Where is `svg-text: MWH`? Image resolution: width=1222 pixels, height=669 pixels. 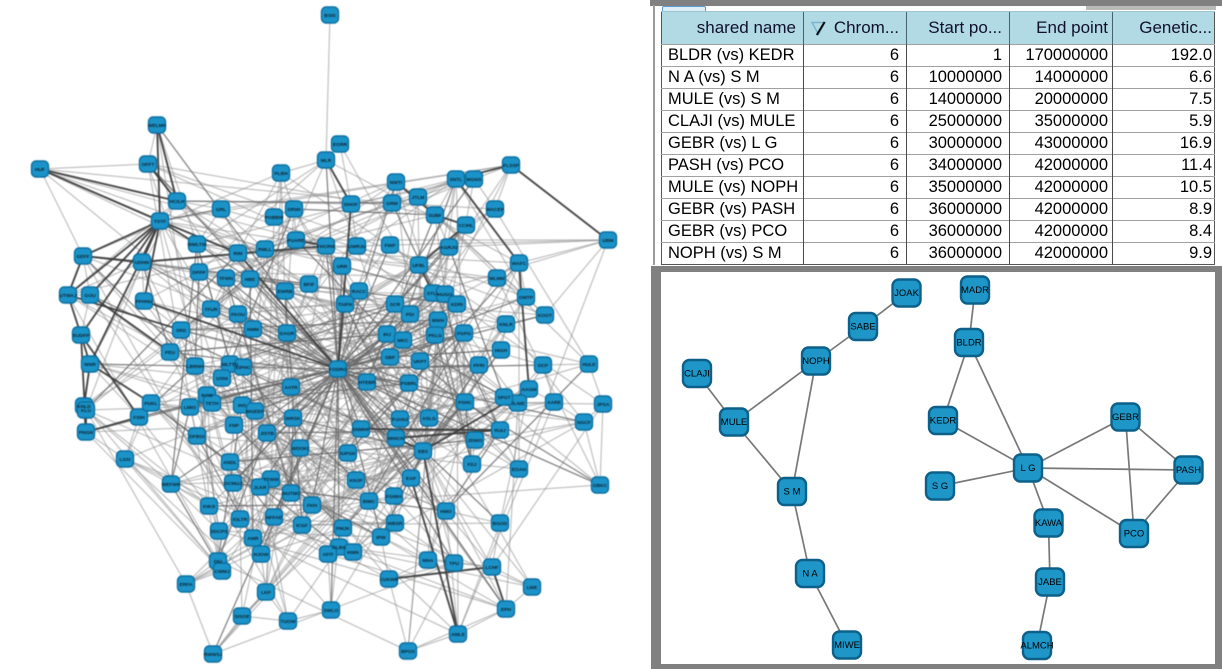
svg-text: MWH is located at coordinates (438, 321).